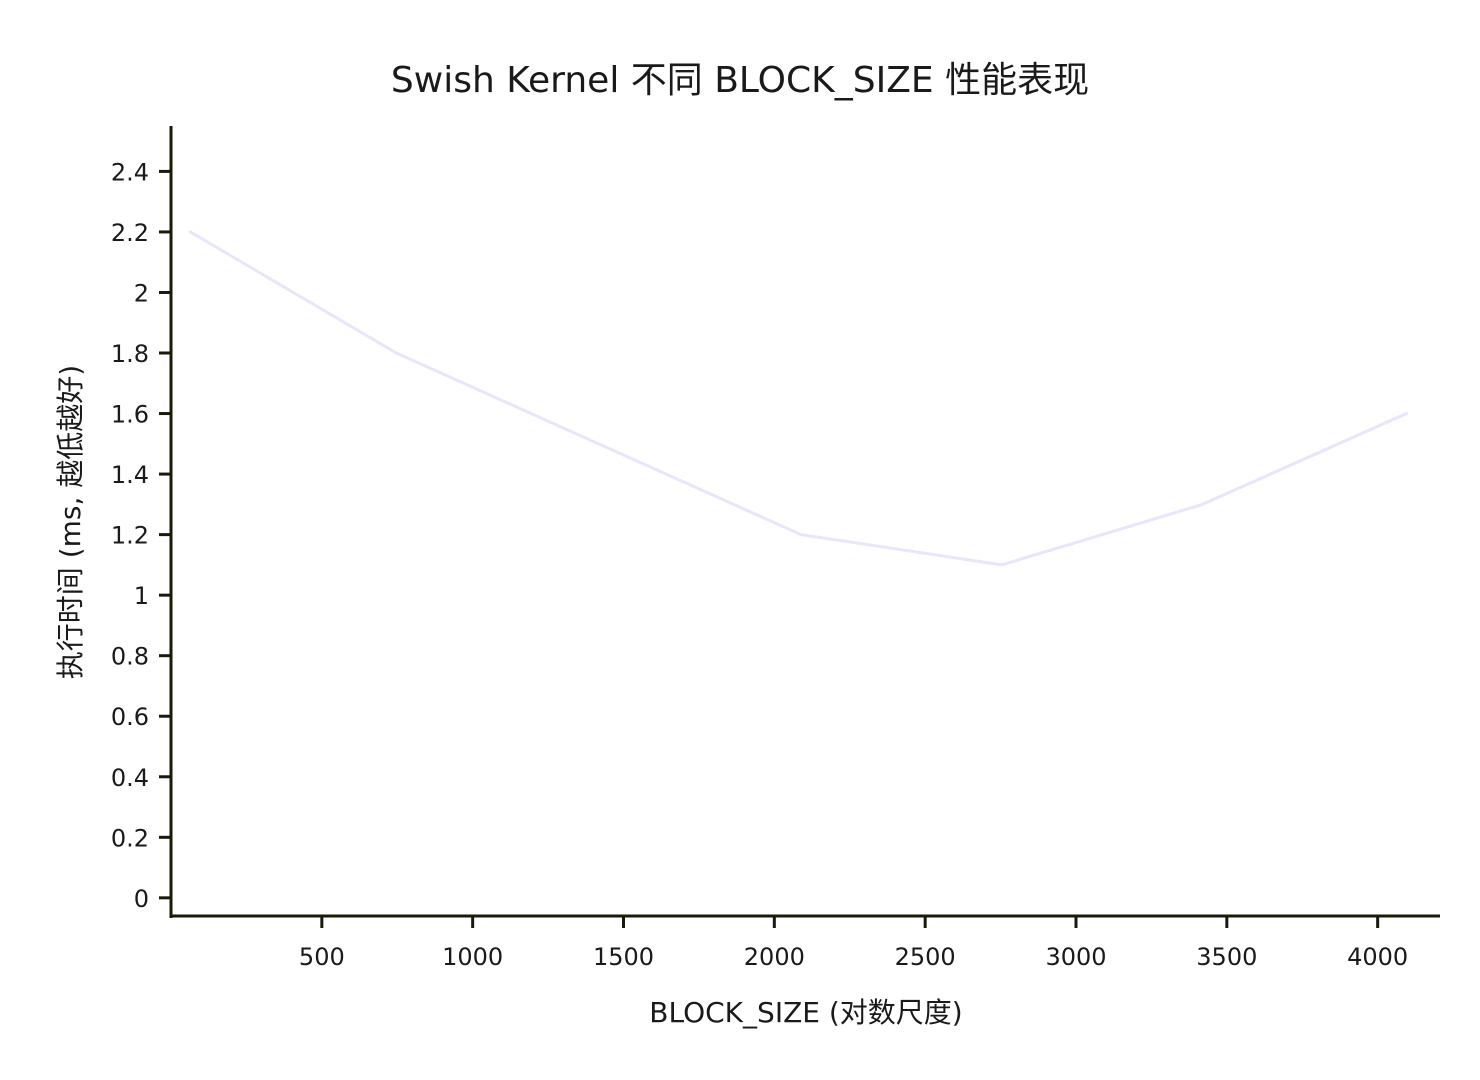 Image resolution: width=1480 pixels, height=1080 pixels. I want to click on y-tick-label-11: 2.2, so click(130, 233).